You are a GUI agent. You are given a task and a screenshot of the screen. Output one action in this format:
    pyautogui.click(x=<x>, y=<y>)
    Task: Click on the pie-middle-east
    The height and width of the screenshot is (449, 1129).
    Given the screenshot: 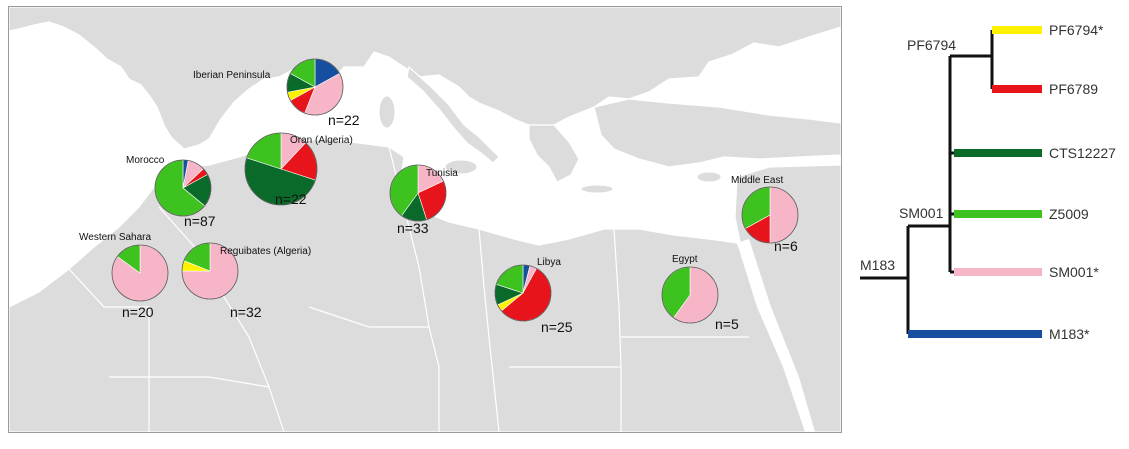 What is the action you would take?
    pyautogui.click(x=770, y=215)
    